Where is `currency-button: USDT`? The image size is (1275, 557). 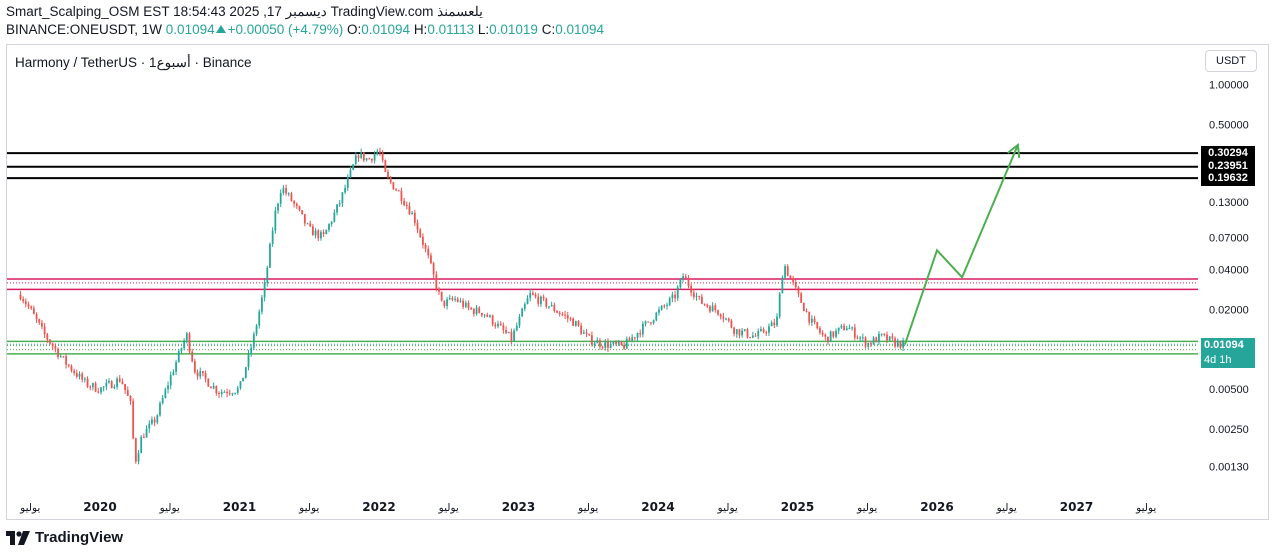
currency-button: USDT is located at coordinates (1231, 61).